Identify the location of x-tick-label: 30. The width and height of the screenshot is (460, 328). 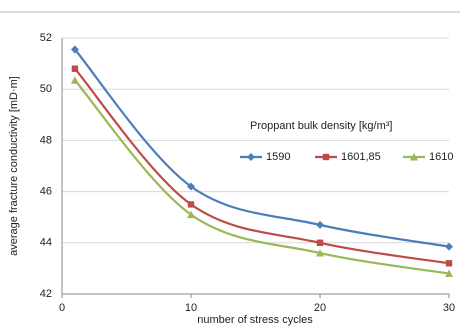
(449, 308).